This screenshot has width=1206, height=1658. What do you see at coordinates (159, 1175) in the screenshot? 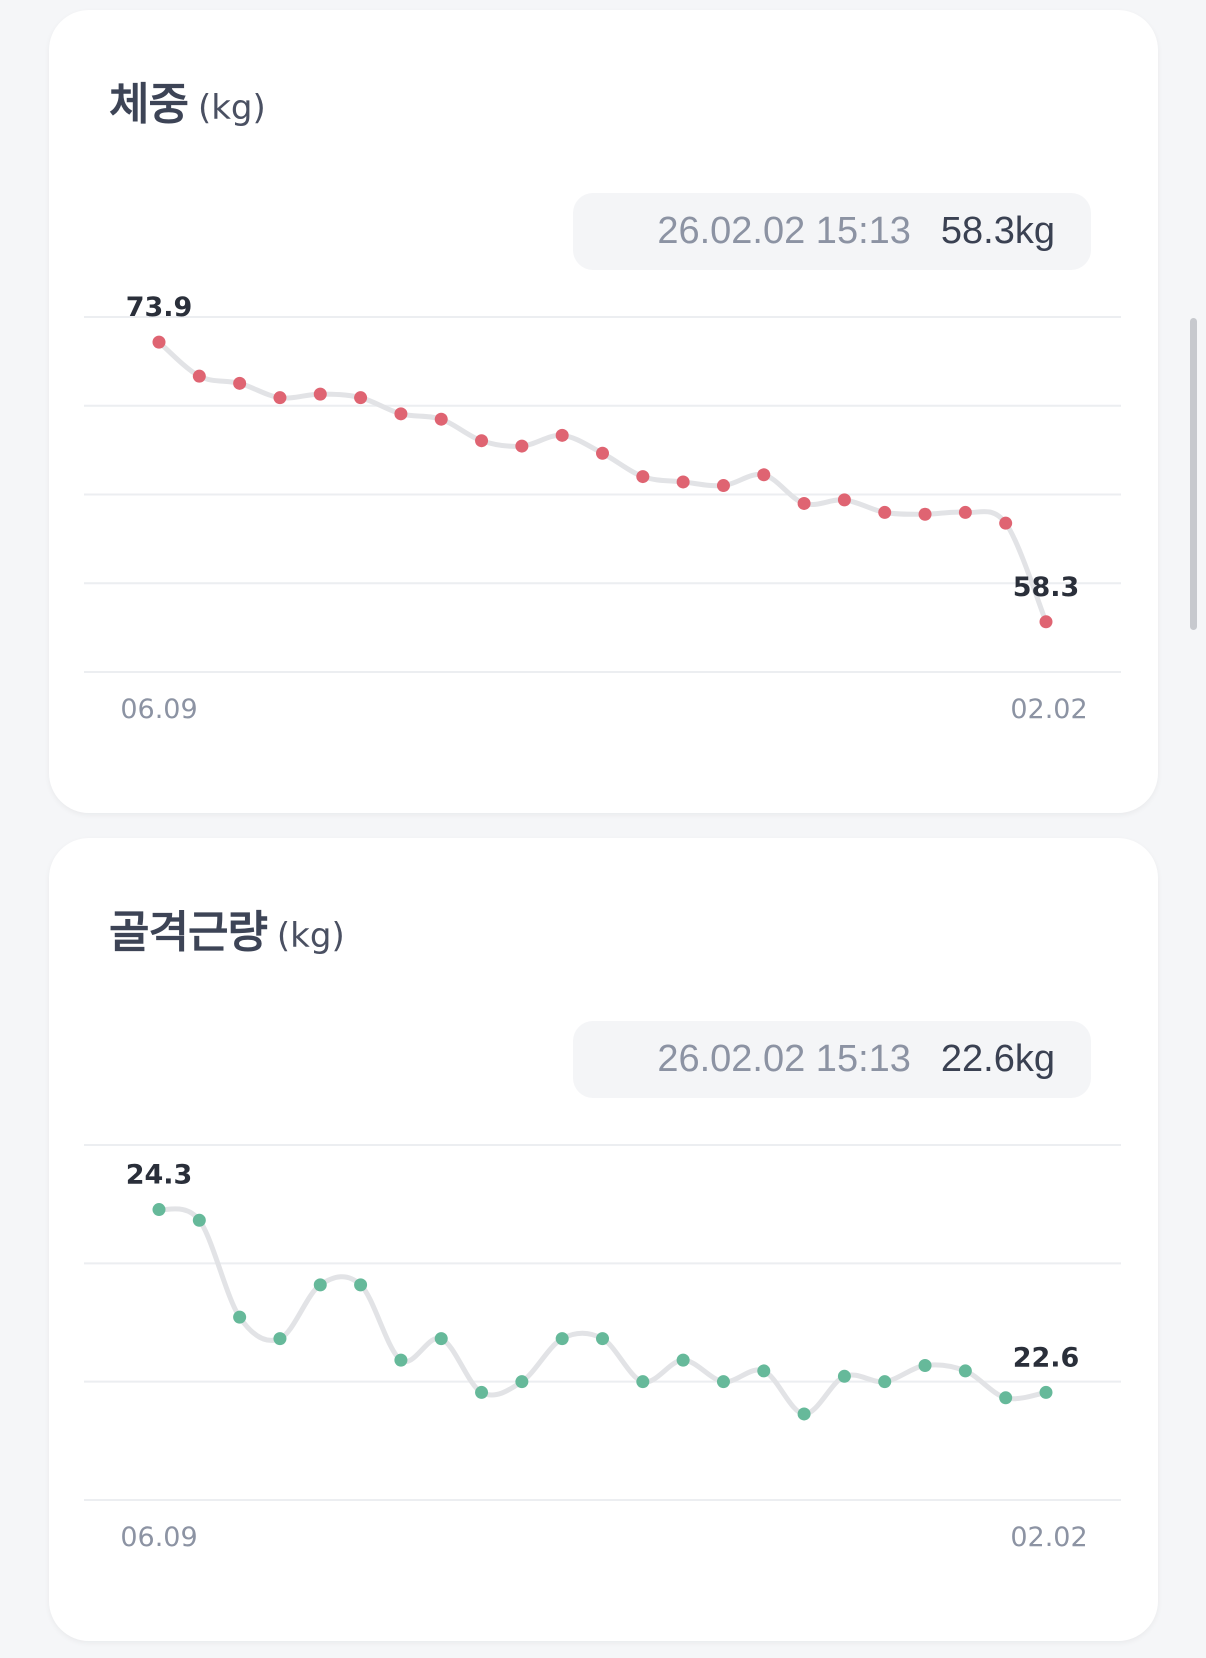
I see `start-value-label: 24.3` at bounding box center [159, 1175].